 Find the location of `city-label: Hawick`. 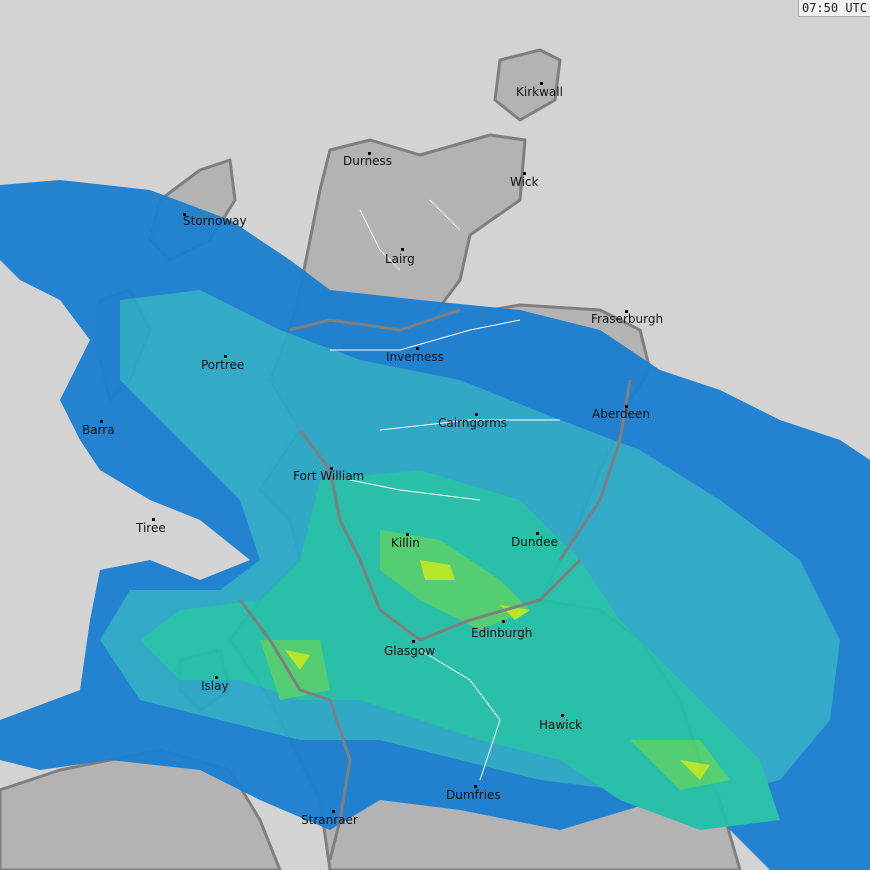

city-label: Hawick is located at coordinates (561, 725).